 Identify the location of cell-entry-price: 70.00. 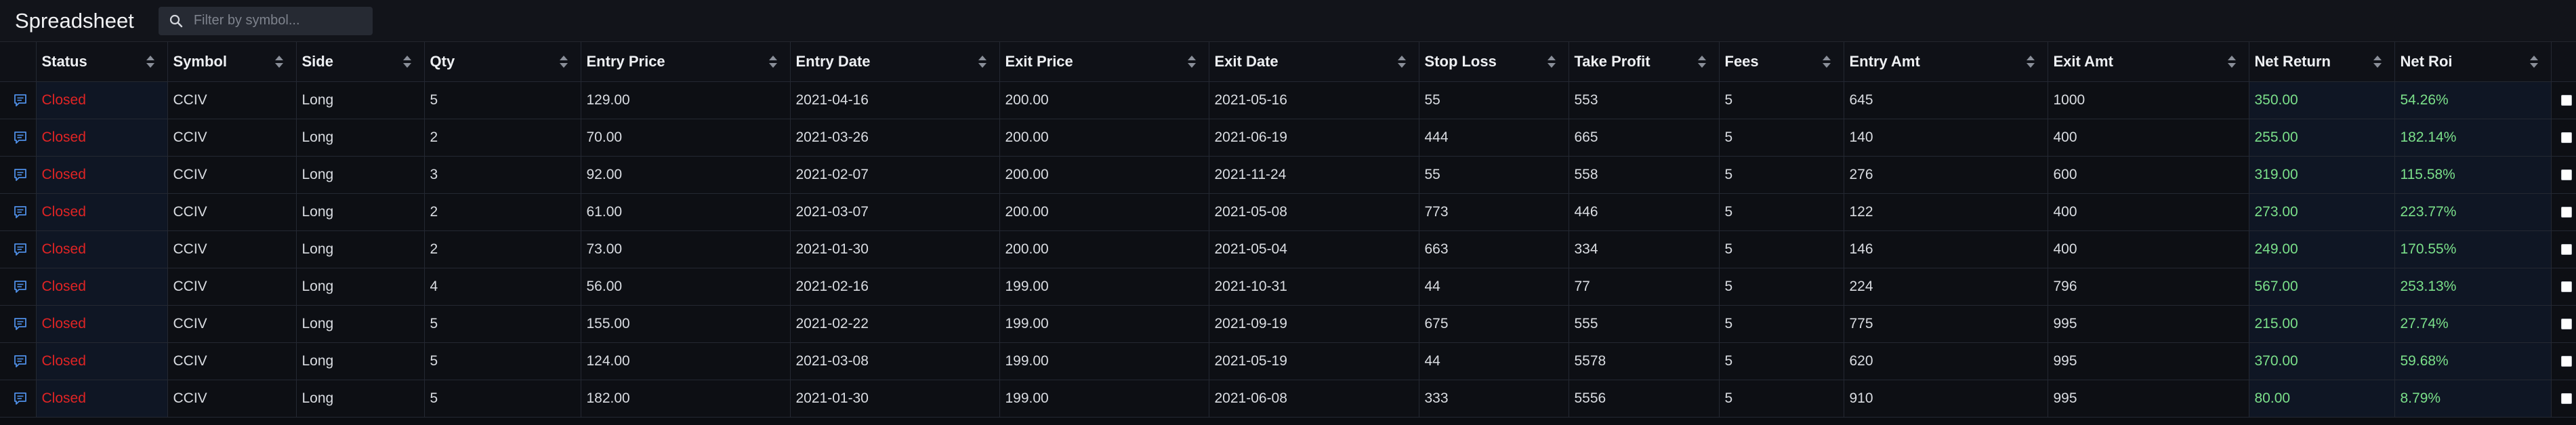
(686, 138).